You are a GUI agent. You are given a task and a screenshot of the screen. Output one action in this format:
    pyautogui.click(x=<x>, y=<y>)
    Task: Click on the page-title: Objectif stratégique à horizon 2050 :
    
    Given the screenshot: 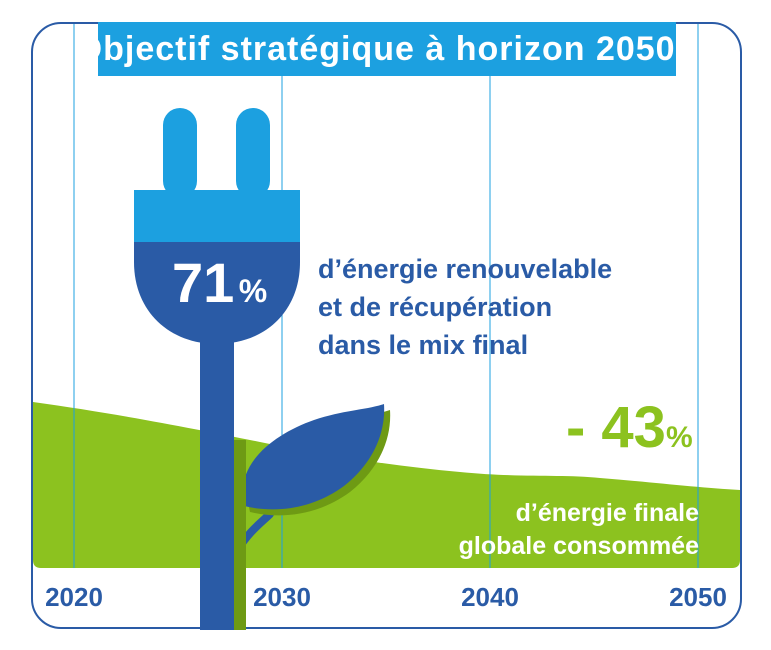 What is the action you would take?
    pyautogui.click(x=386, y=49)
    